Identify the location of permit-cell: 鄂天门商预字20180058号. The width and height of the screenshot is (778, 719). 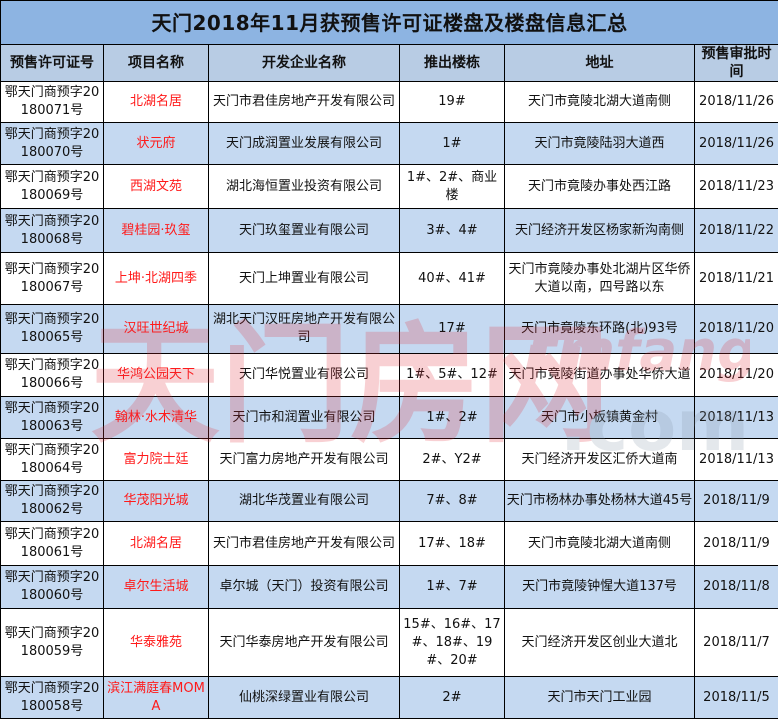
(52, 698).